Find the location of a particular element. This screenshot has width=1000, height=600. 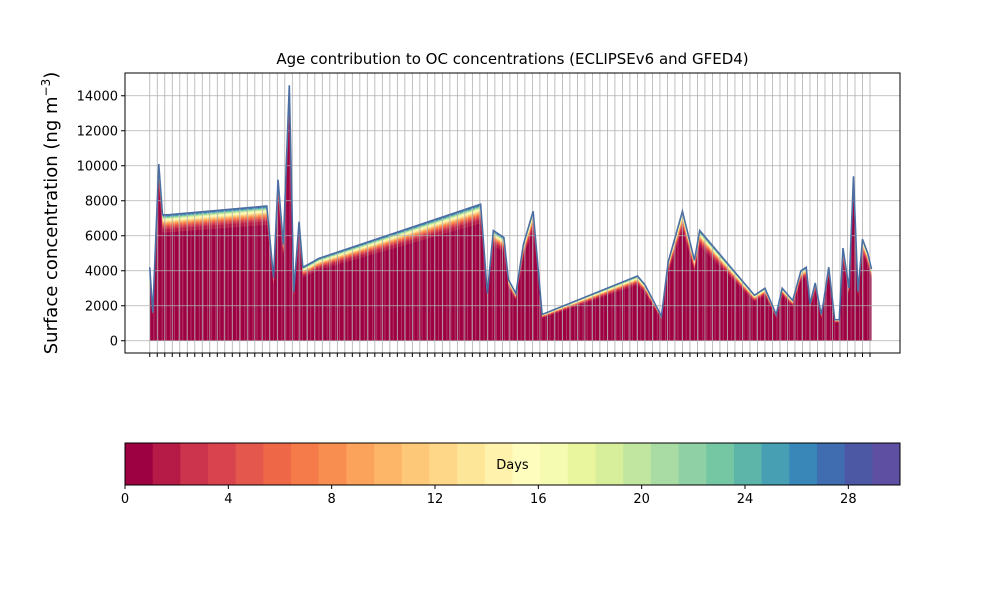

colorbar-tick-label: 24 is located at coordinates (745, 499).